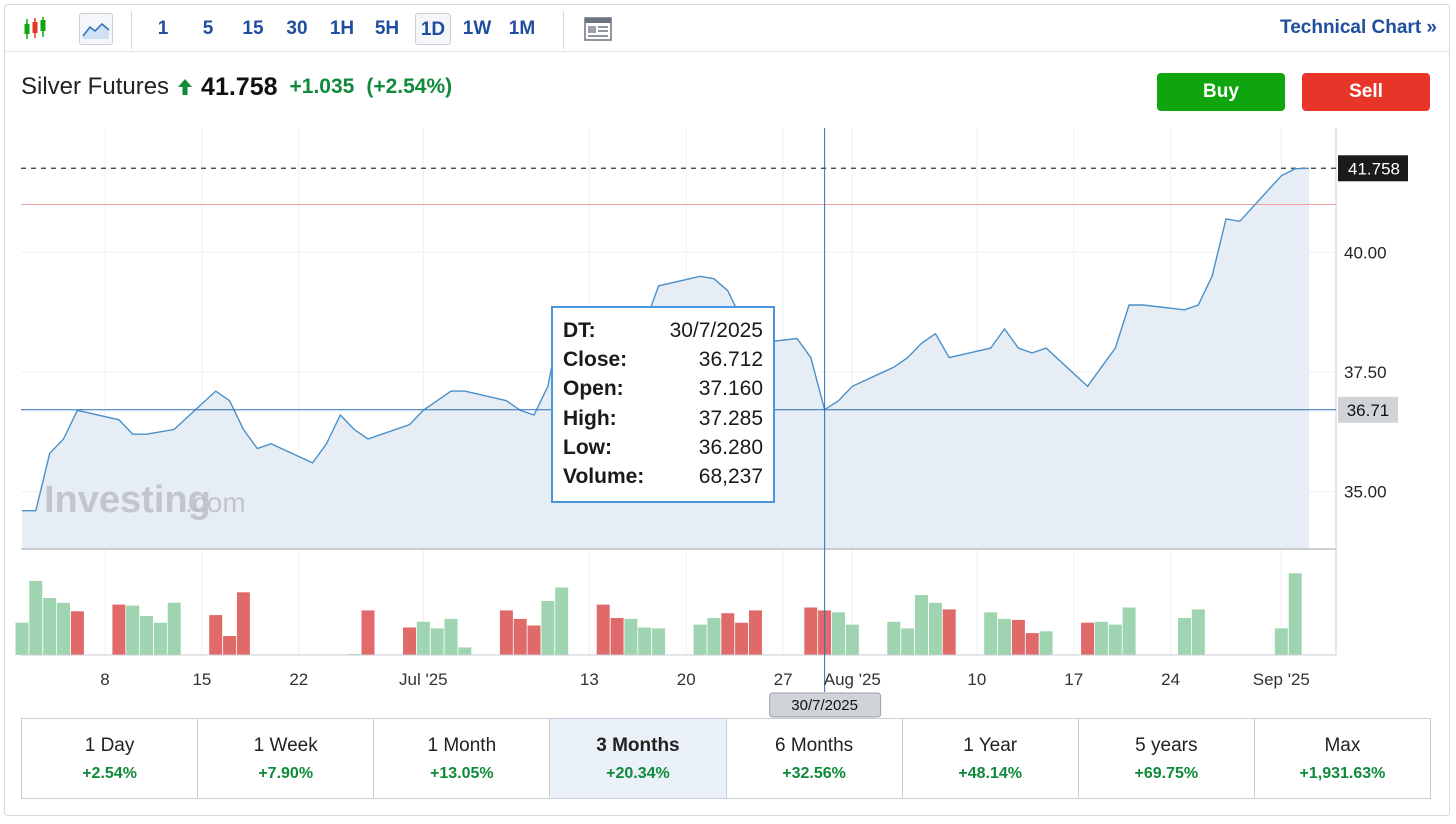 Image resolution: width=1456 pixels, height=824 pixels. I want to click on period-change: +20.34%, so click(638, 773).